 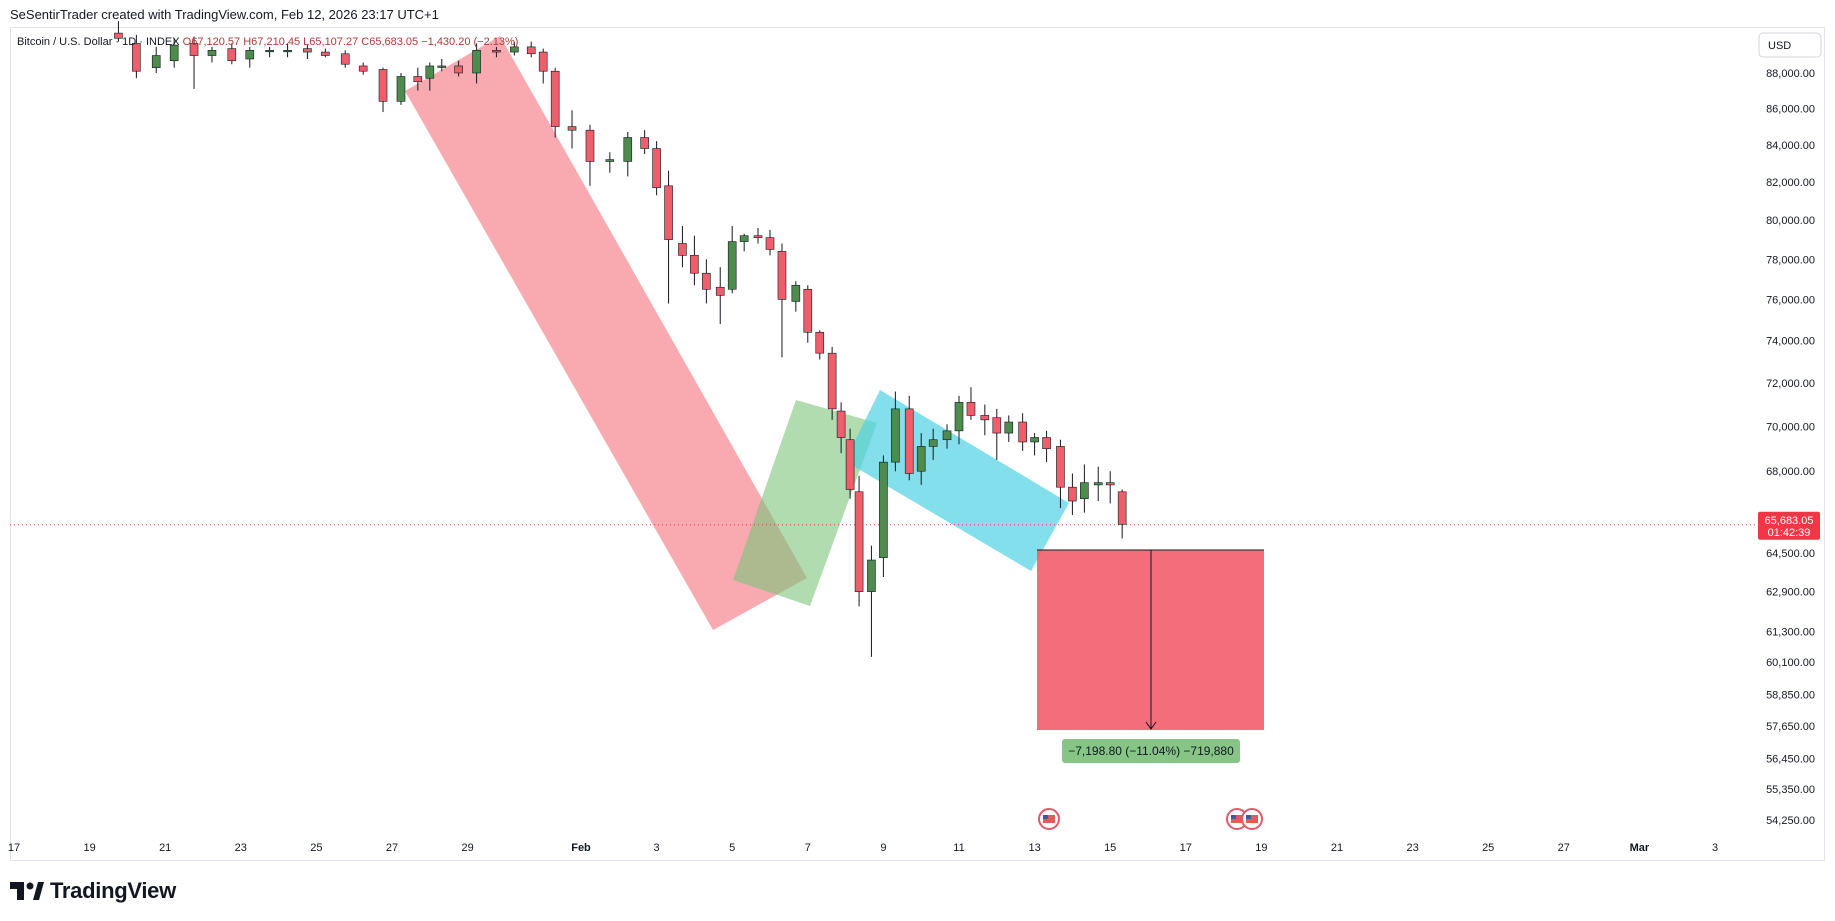 What do you see at coordinates (1790, 74) in the screenshot?
I see `price-tick-label: 88,000.00` at bounding box center [1790, 74].